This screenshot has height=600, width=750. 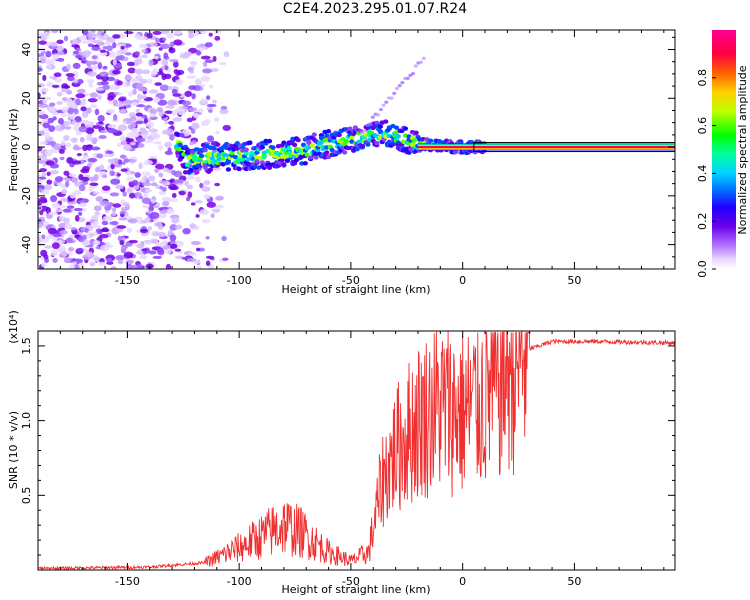 I want to click on x-tick-label: 50, so click(x=574, y=280).